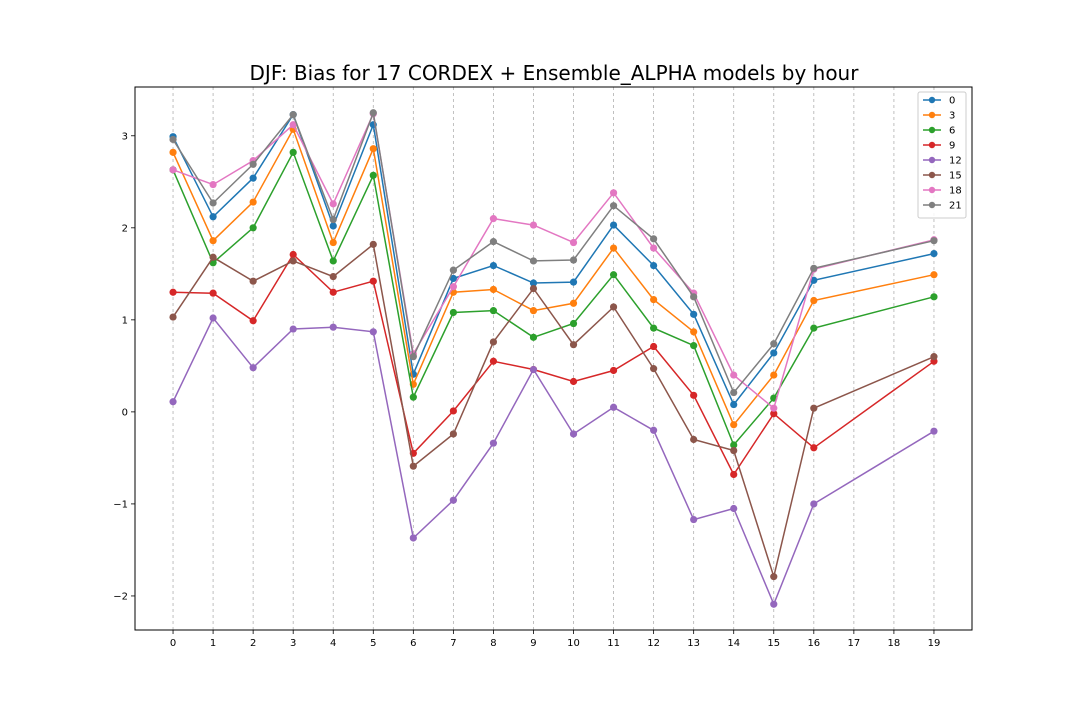 The image size is (1080, 720). I want to click on x-tick-label: 14, so click(733, 643).